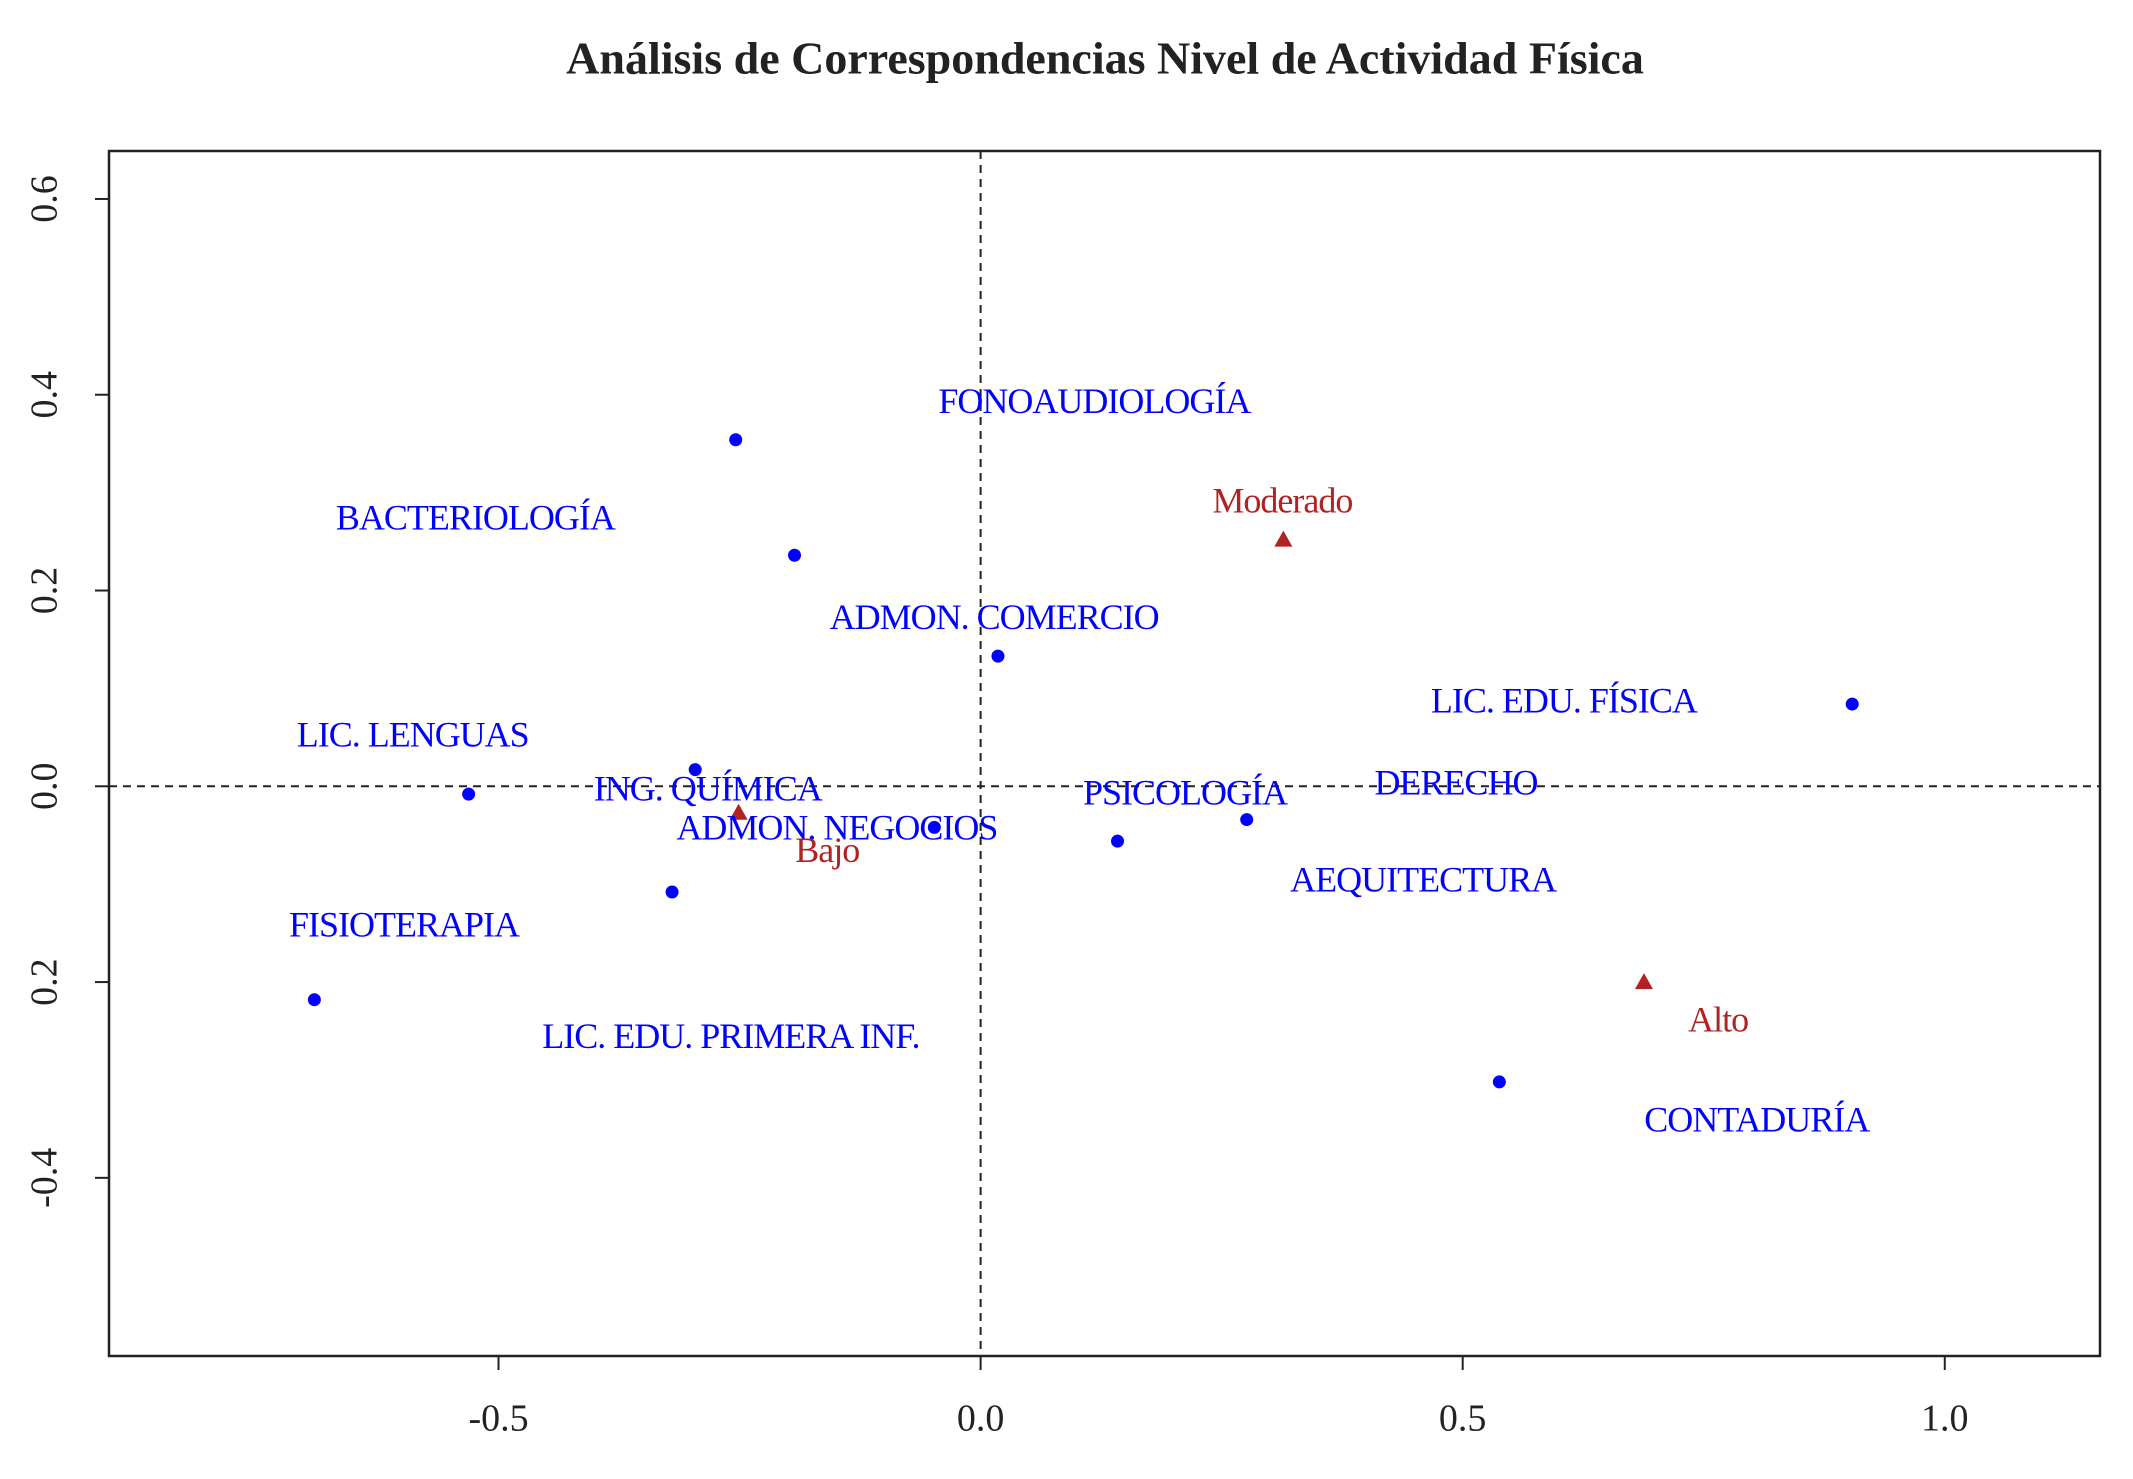 This screenshot has width=2133, height=1479. I want to click on x-tick-label: 0.0, so click(981, 1419).